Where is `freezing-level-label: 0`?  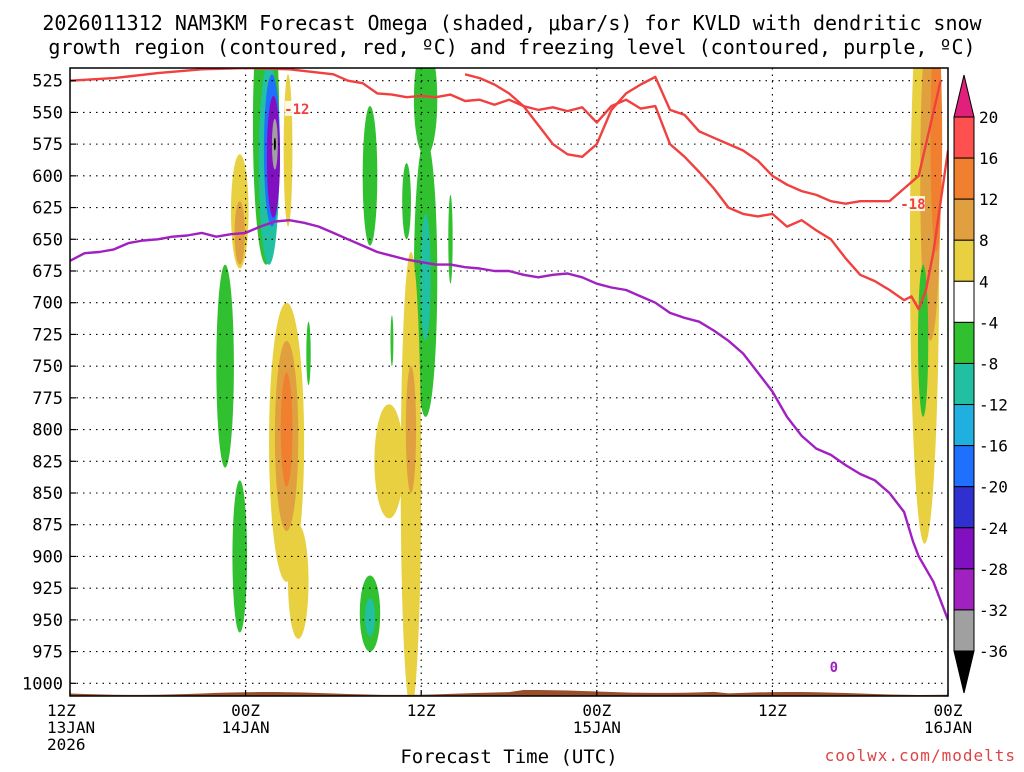
freezing-level-label: 0 is located at coordinates (834, 668).